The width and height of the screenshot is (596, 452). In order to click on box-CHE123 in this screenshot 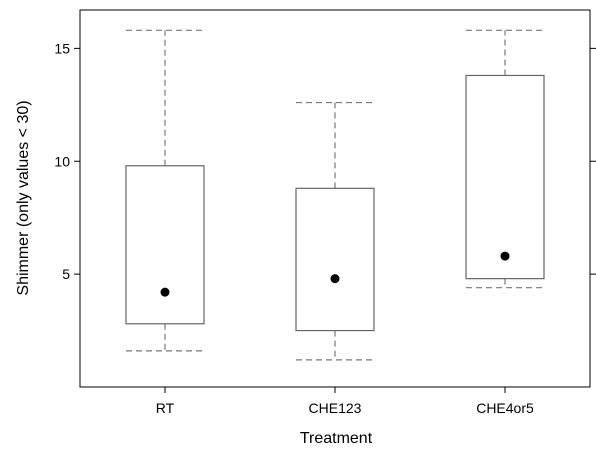, I will do `click(335, 231)`.